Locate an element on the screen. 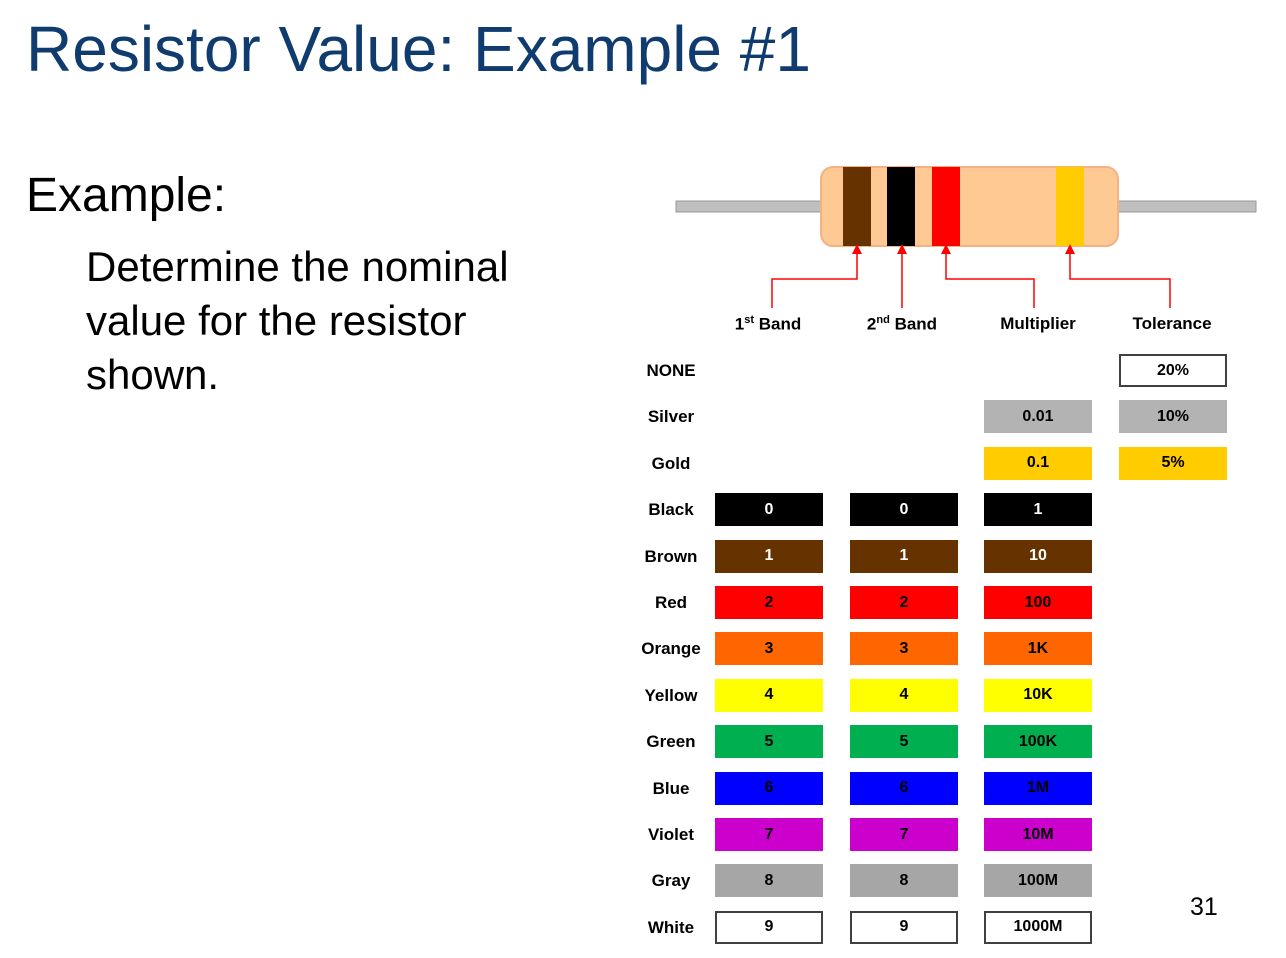 This screenshot has height=958, width=1286. row-label-yellow: Yellow is located at coordinates (671, 695).